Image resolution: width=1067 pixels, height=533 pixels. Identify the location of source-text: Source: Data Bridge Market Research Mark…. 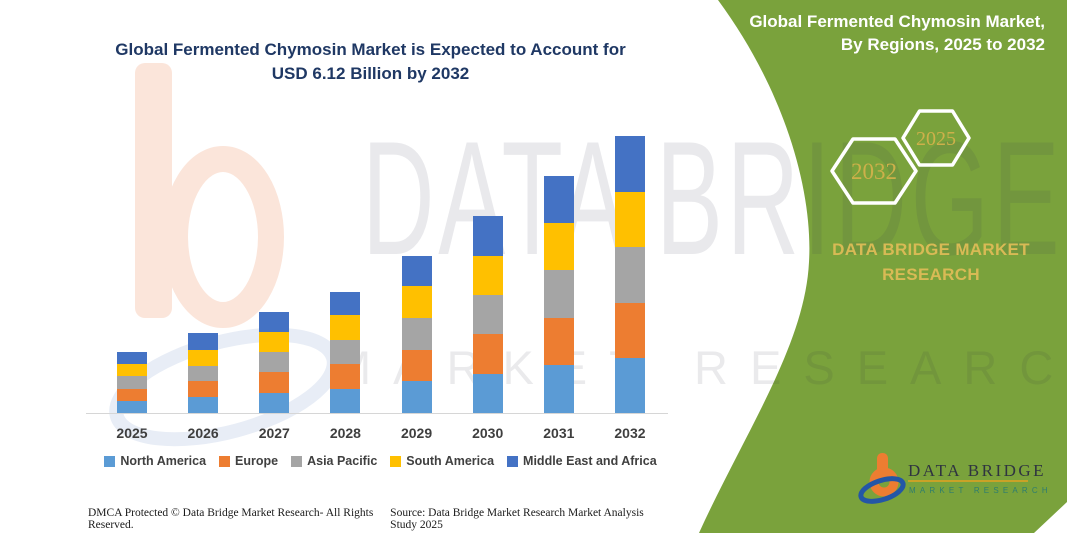
(517, 519).